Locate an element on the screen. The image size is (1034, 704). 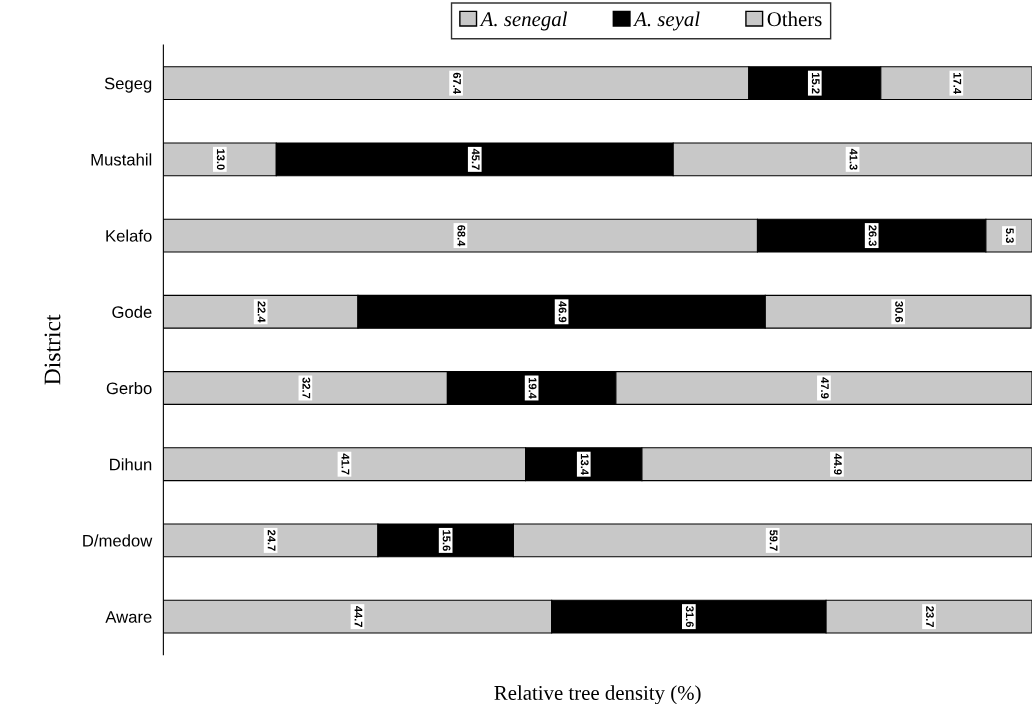
y-tick-label: Mustahil is located at coordinates (121, 159).